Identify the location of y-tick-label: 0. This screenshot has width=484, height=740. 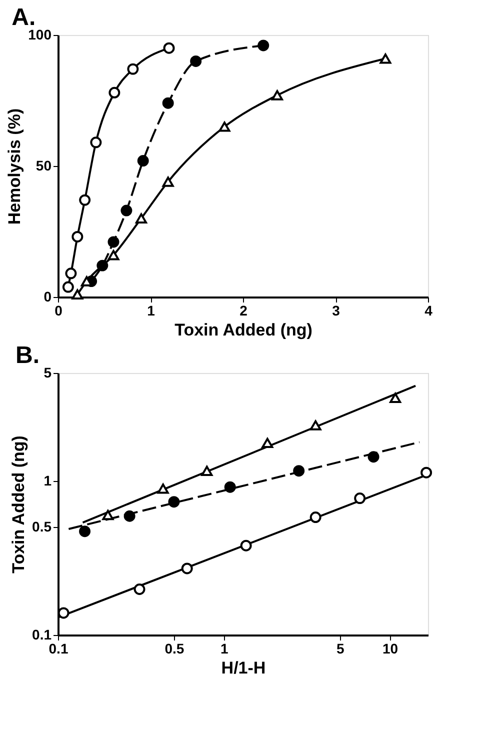
(48, 296).